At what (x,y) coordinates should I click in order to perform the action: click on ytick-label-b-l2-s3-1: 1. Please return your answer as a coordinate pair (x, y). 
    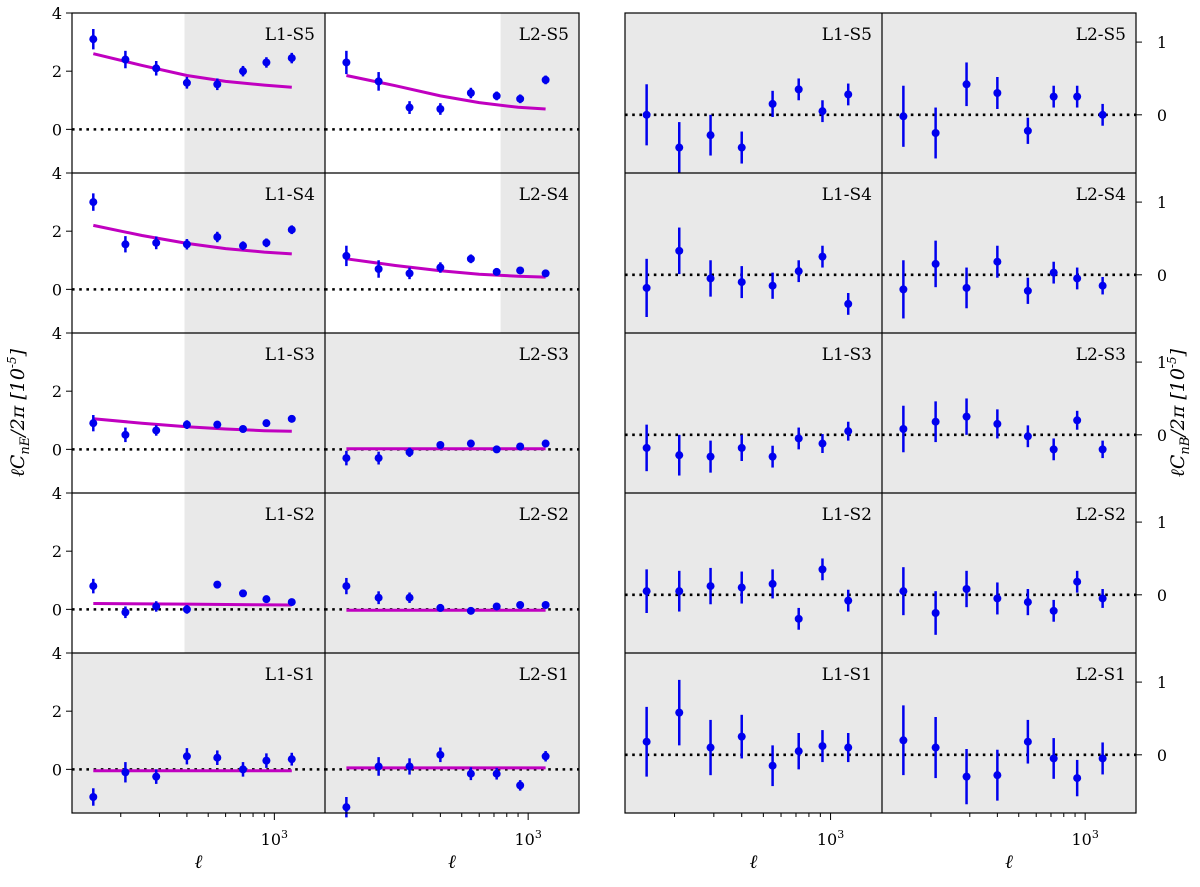
    Looking at the image, I should click on (1162, 362).